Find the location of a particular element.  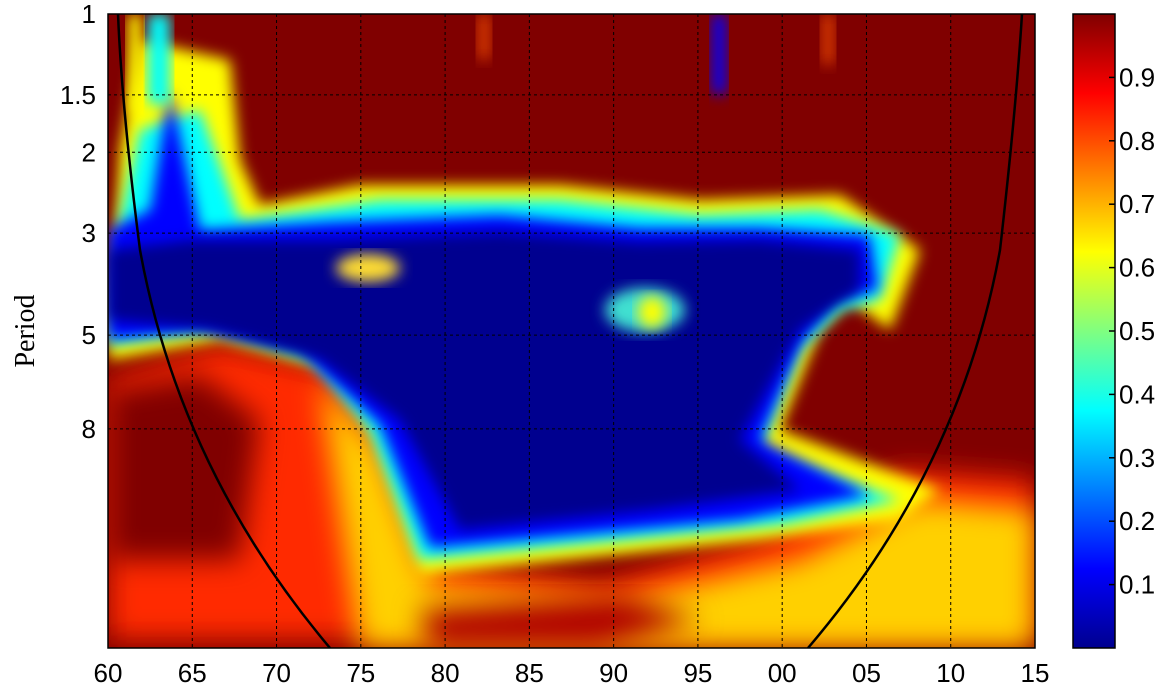

y-tick-label: 2 is located at coordinates (89, 152).